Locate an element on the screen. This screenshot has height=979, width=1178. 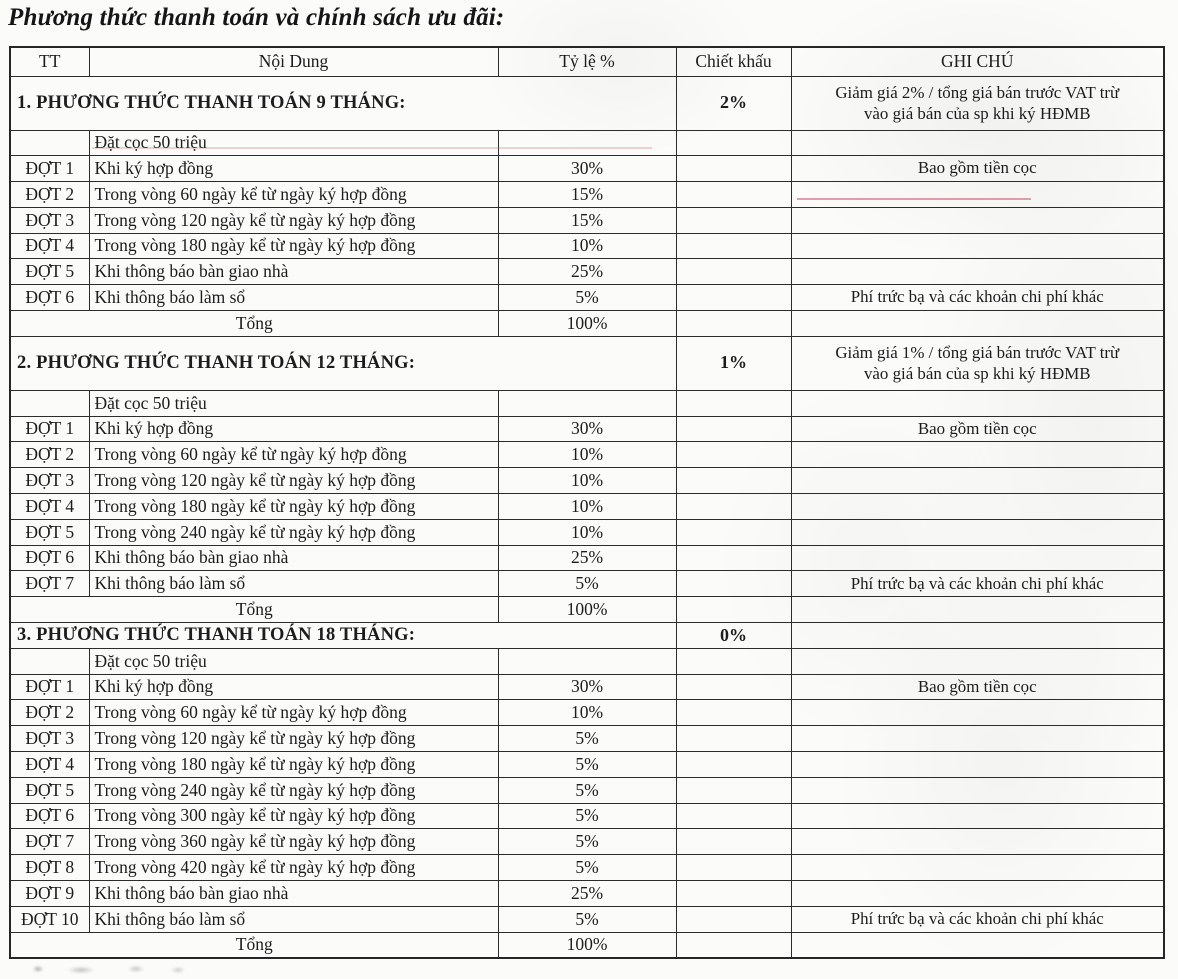
row-rate: 30% is located at coordinates (587, 429).